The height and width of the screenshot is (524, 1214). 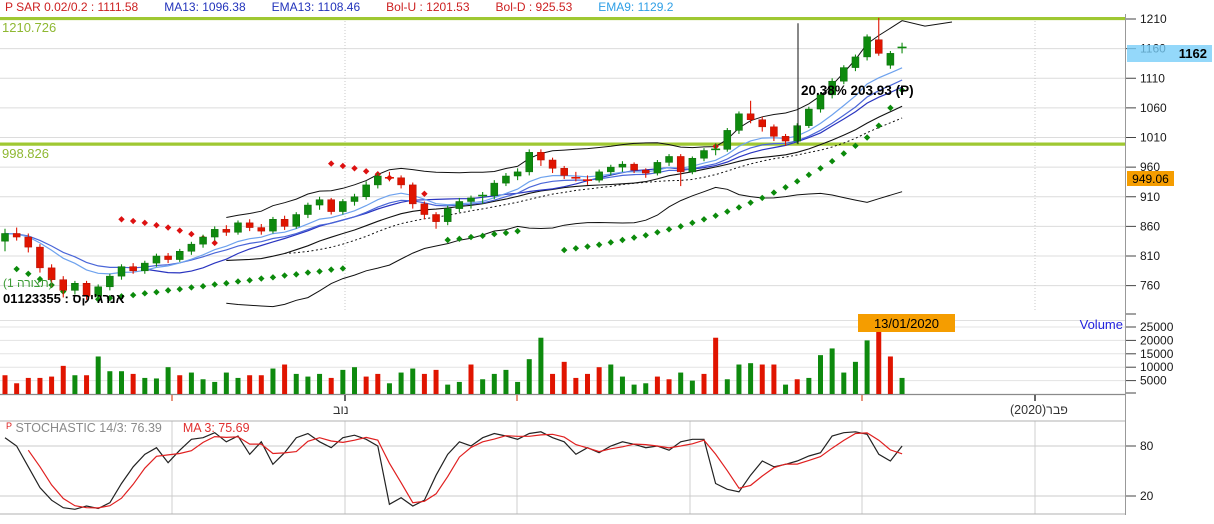 I want to click on stoch-tick-label: 80, so click(x=1147, y=446).